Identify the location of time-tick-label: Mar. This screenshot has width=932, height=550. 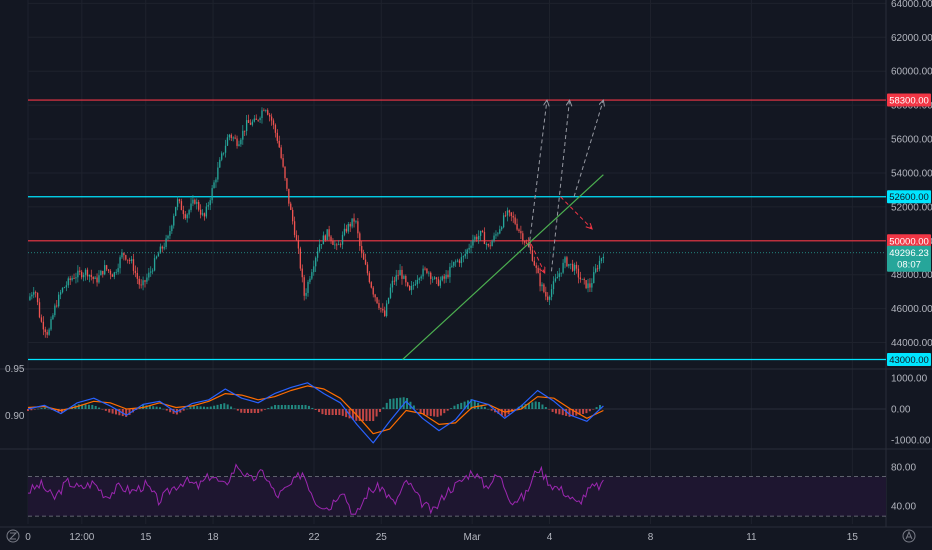
(473, 537).